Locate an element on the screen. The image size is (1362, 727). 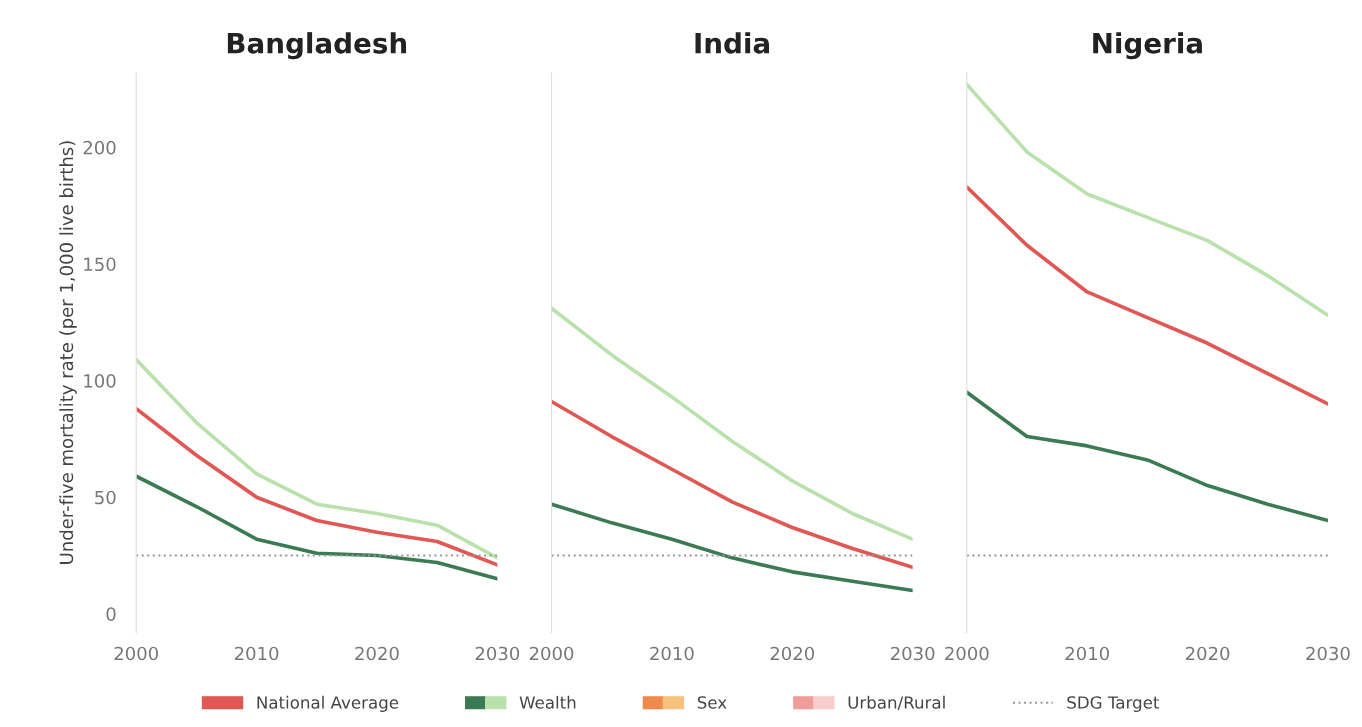
y-tick-label: 200 is located at coordinates (99, 147).